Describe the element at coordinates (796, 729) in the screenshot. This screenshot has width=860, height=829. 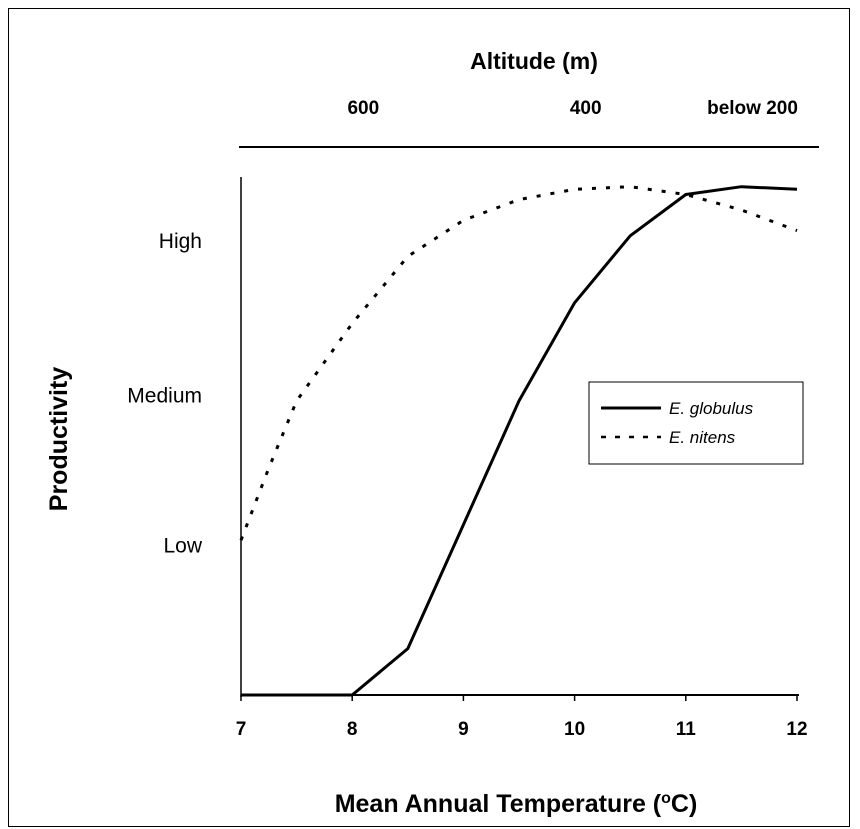
I see `x-tick-label: 12` at that location.